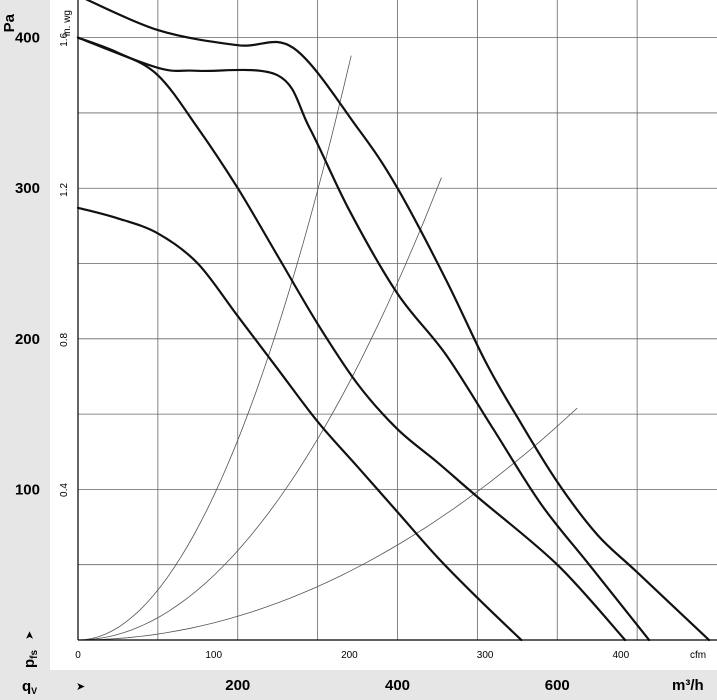 The image size is (717, 700). What do you see at coordinates (27, 489) in the screenshot?
I see `y-tick-label-pa: 100` at bounding box center [27, 489].